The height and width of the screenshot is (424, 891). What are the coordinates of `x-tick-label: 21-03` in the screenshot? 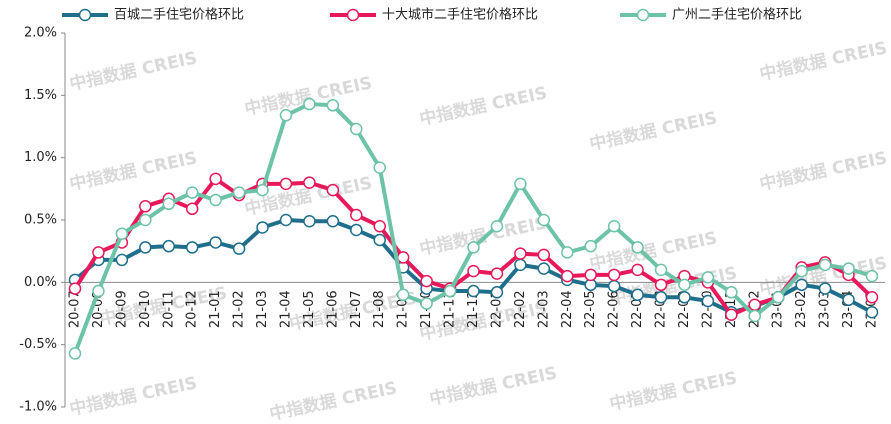 It's located at (262, 309).